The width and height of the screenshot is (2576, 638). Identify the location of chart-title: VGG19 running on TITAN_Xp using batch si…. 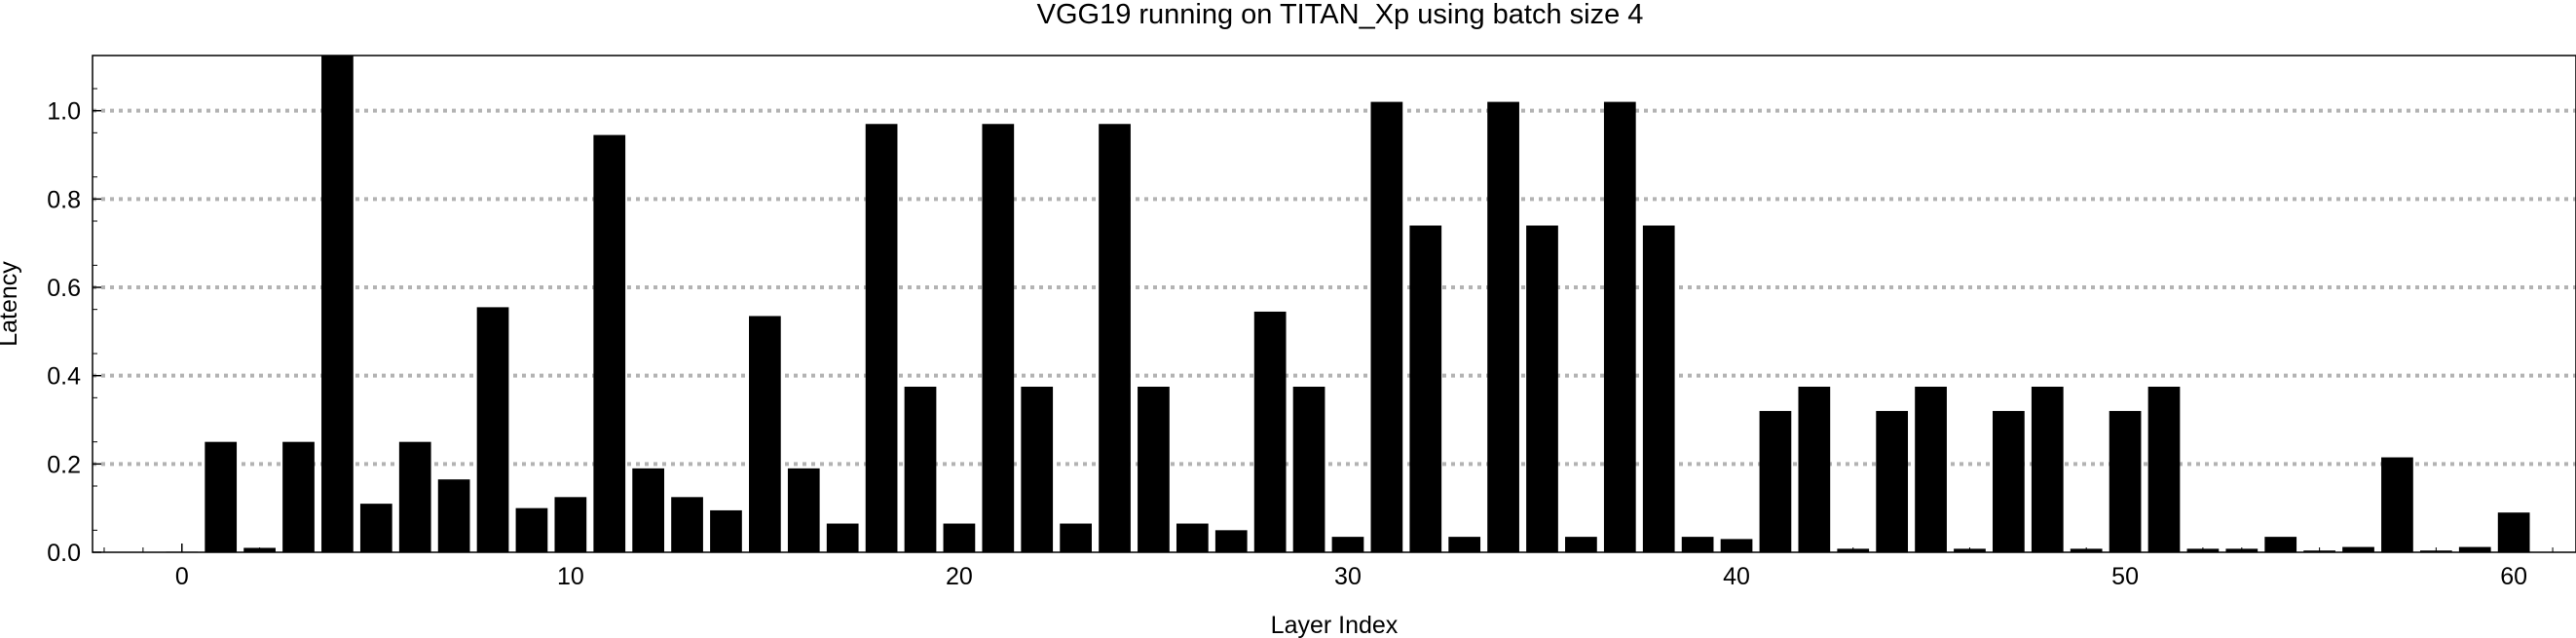
(1340, 15).